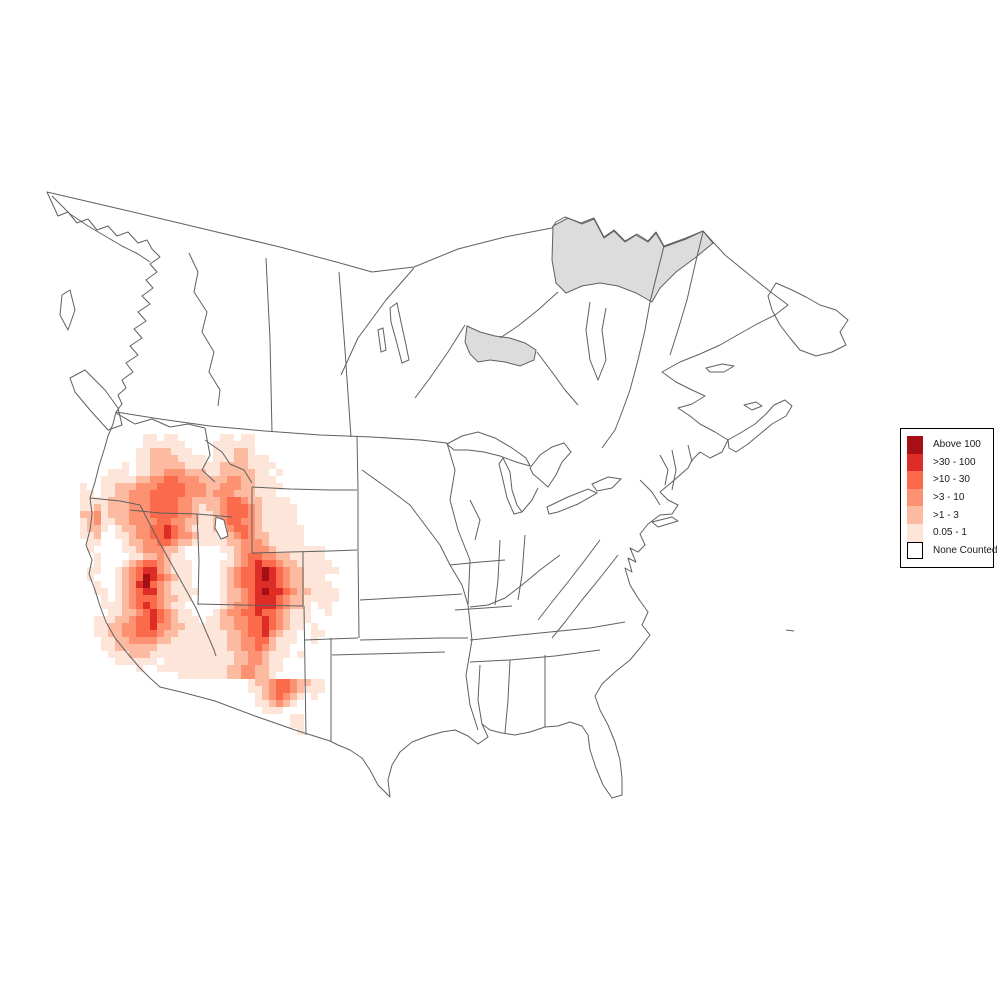  What do you see at coordinates (480, 694) in the screenshot?
I see `boundary-la-ms` at bounding box center [480, 694].